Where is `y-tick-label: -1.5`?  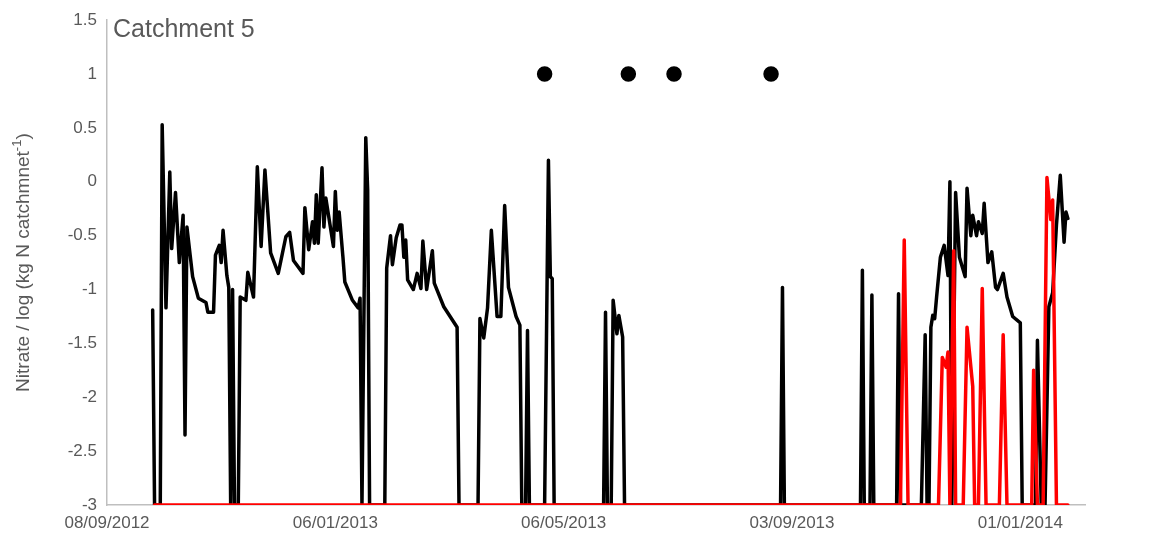
y-tick-label: -1.5 is located at coordinates (82, 343).